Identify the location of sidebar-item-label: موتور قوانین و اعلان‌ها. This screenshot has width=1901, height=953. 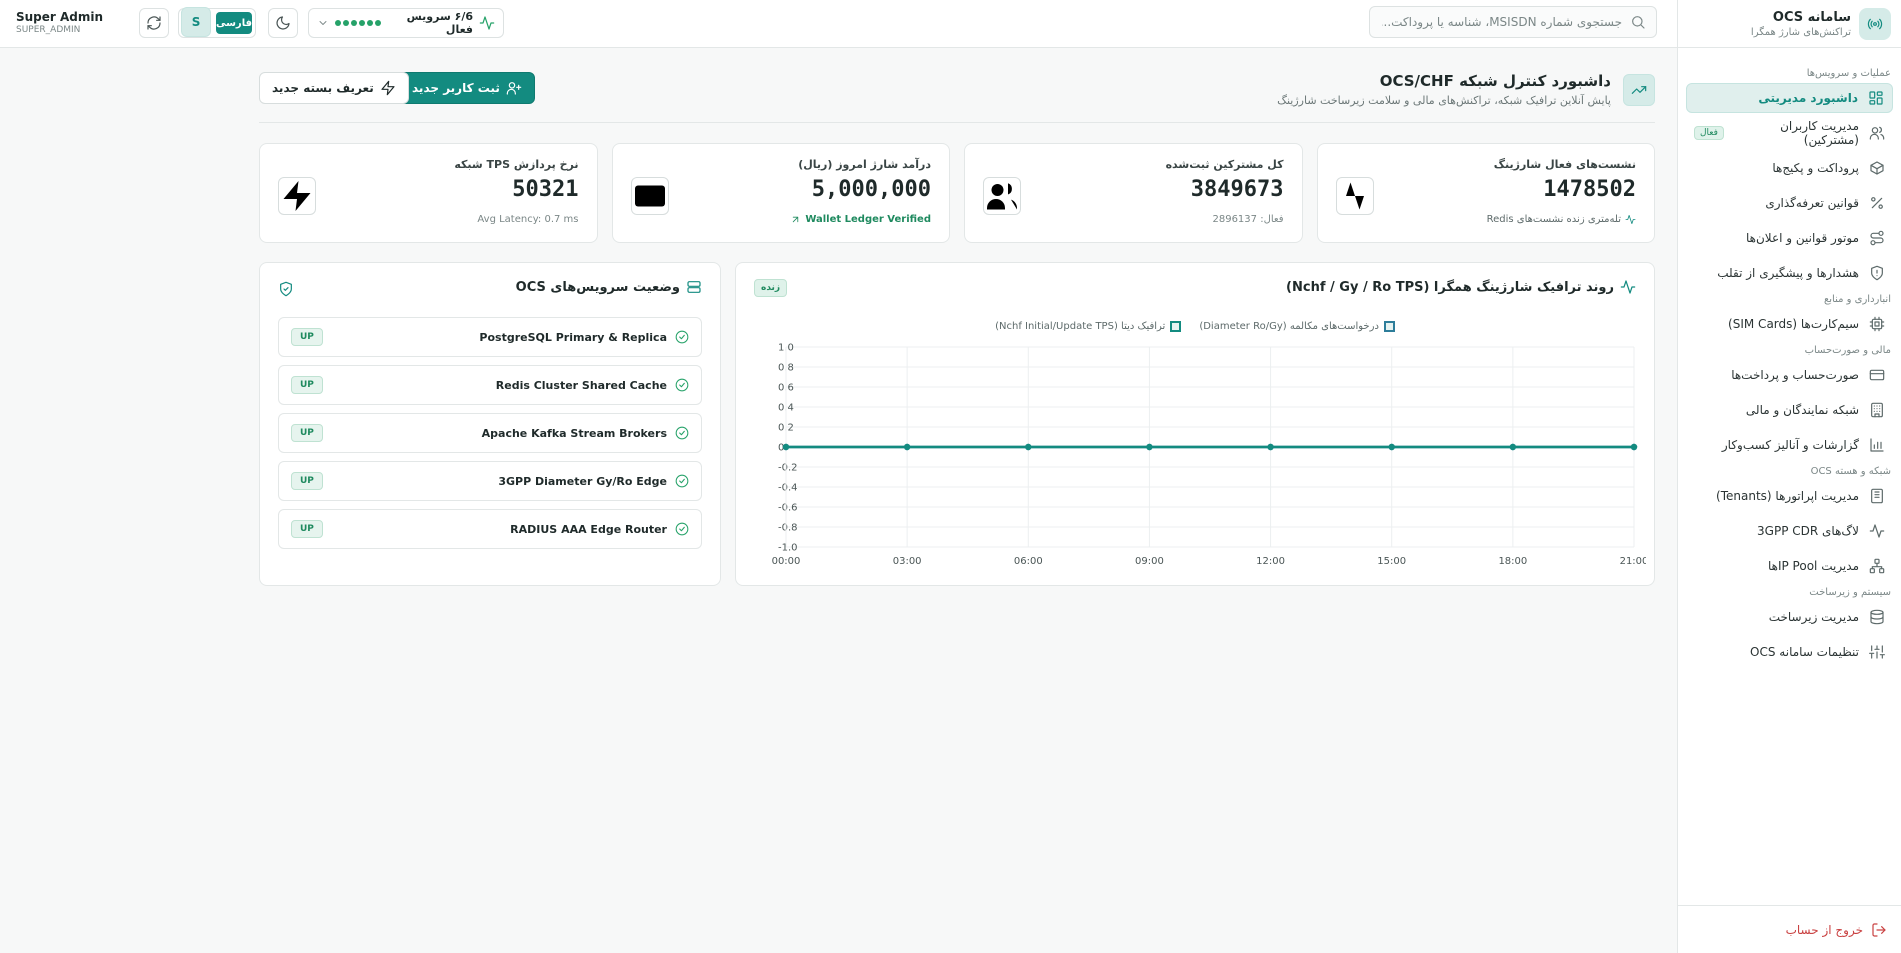
(1802, 238).